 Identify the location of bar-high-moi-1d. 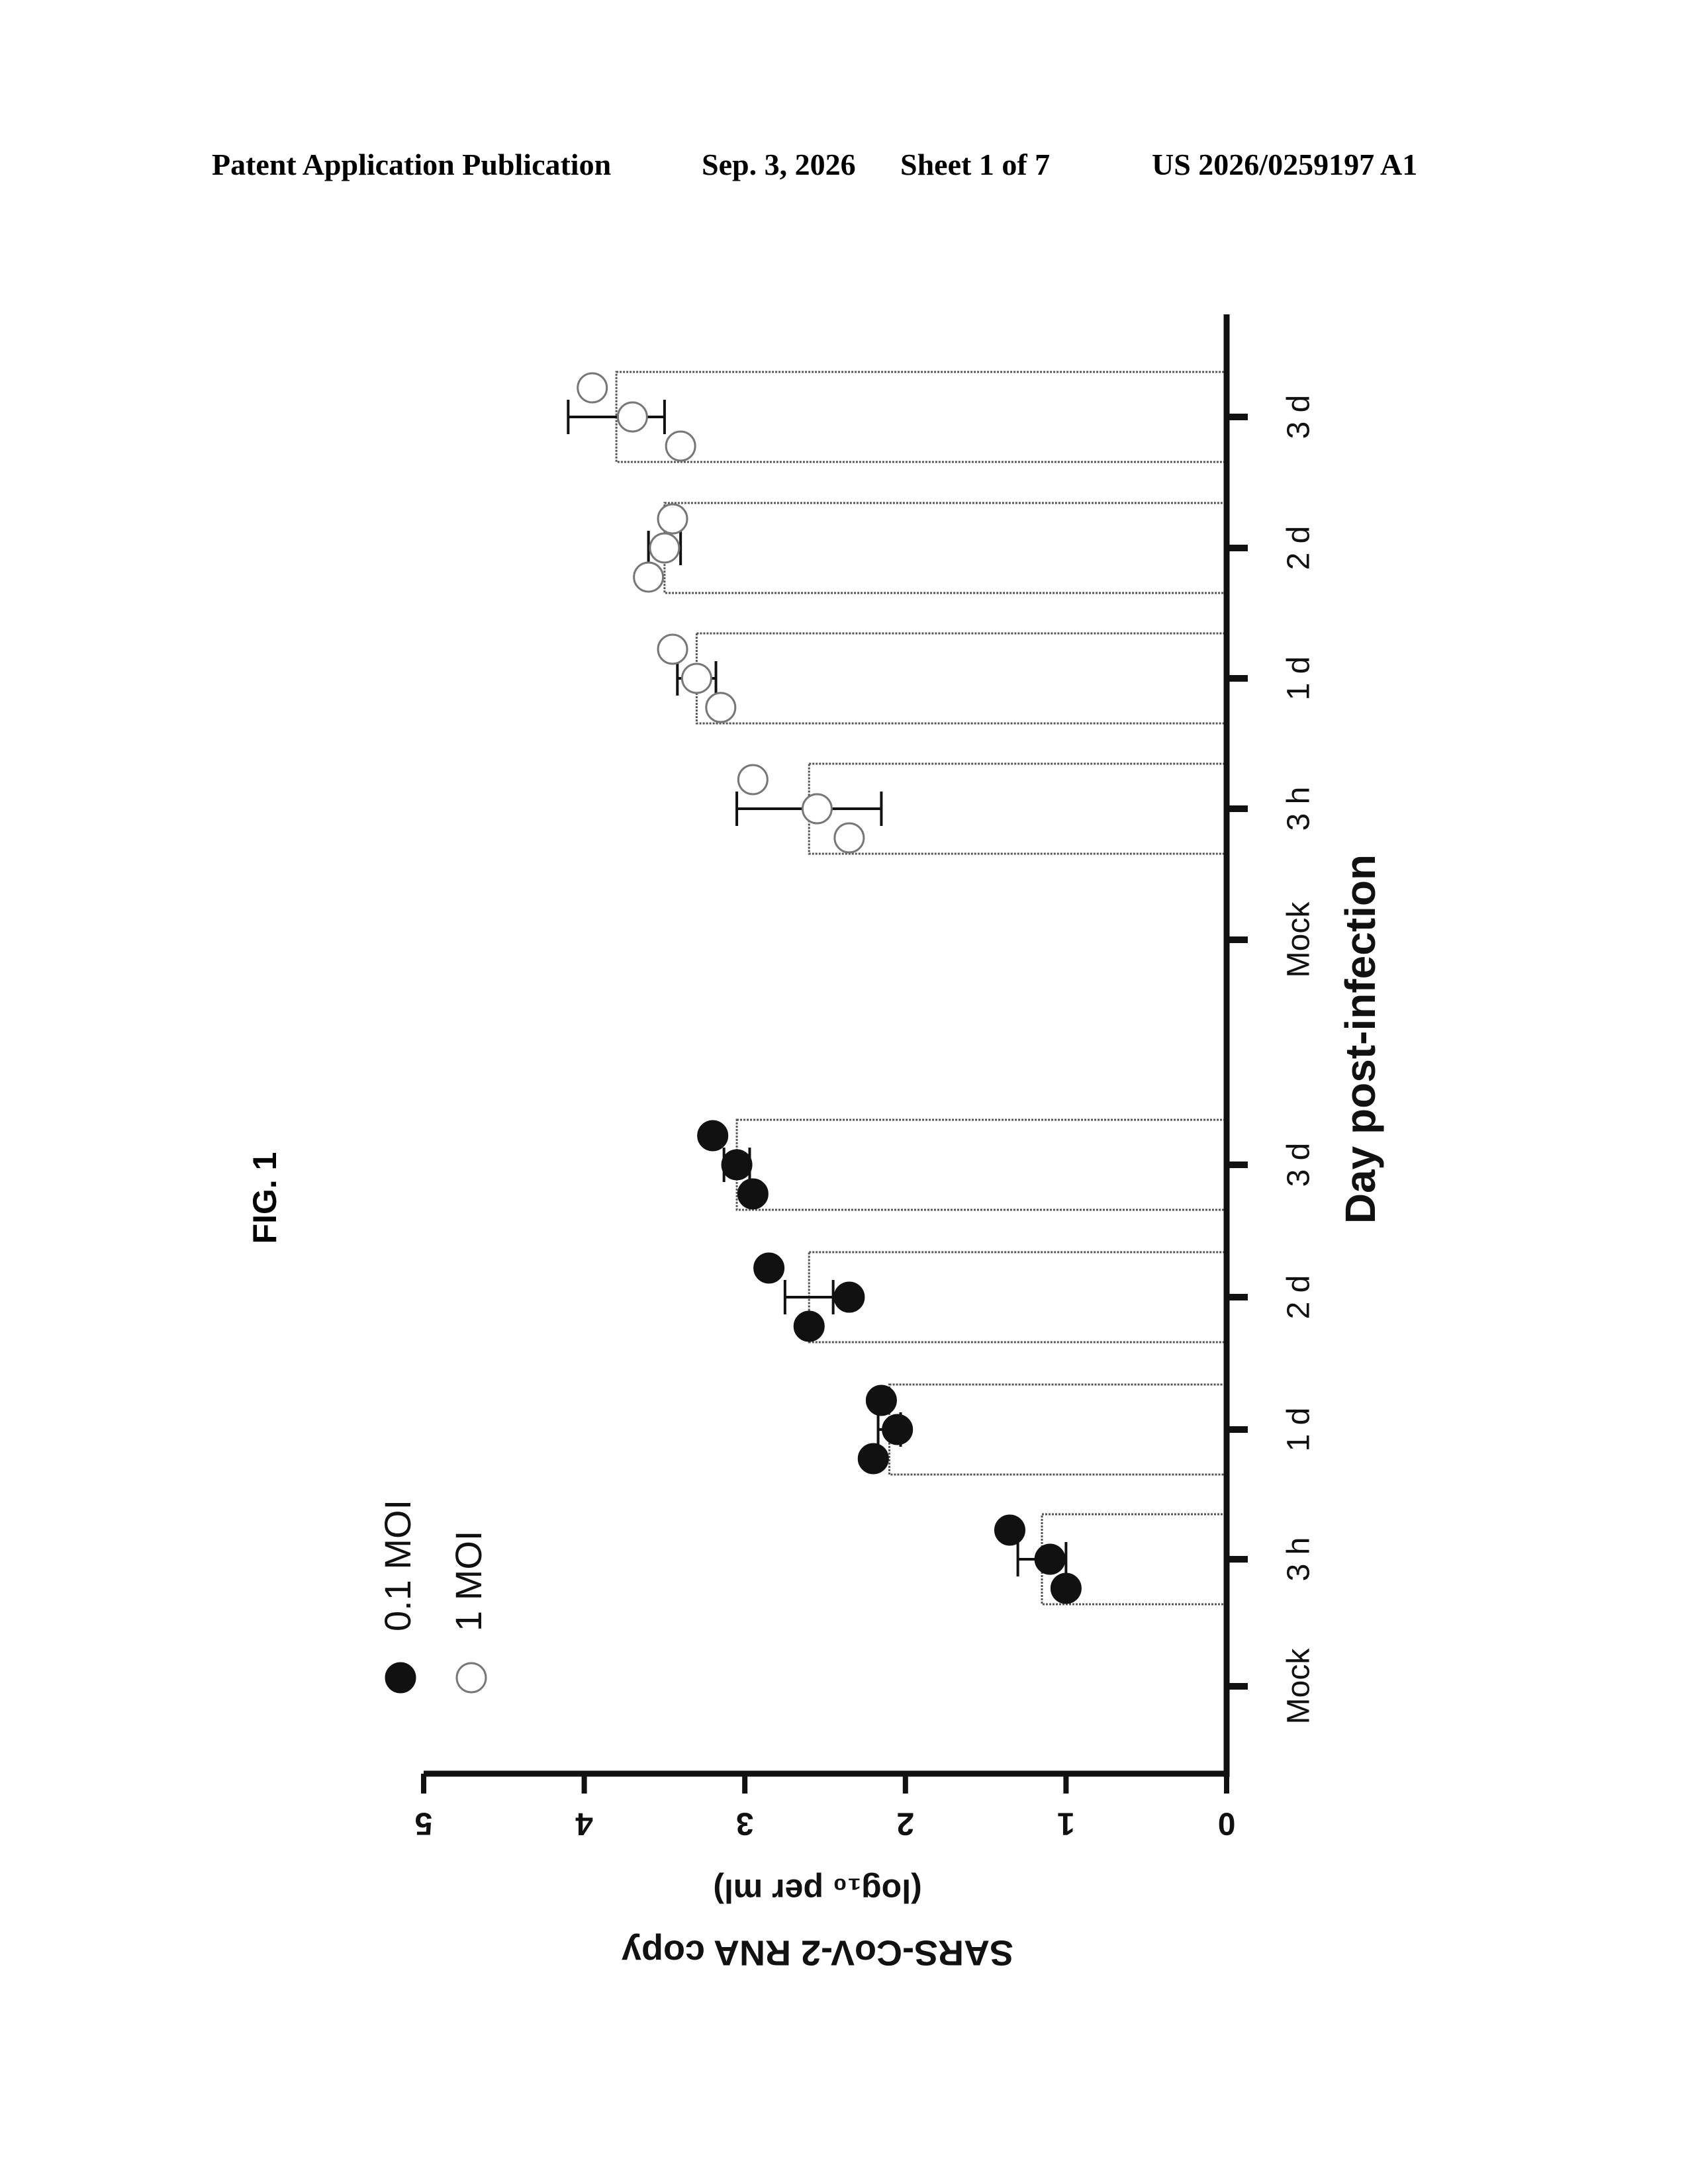
(961, 678).